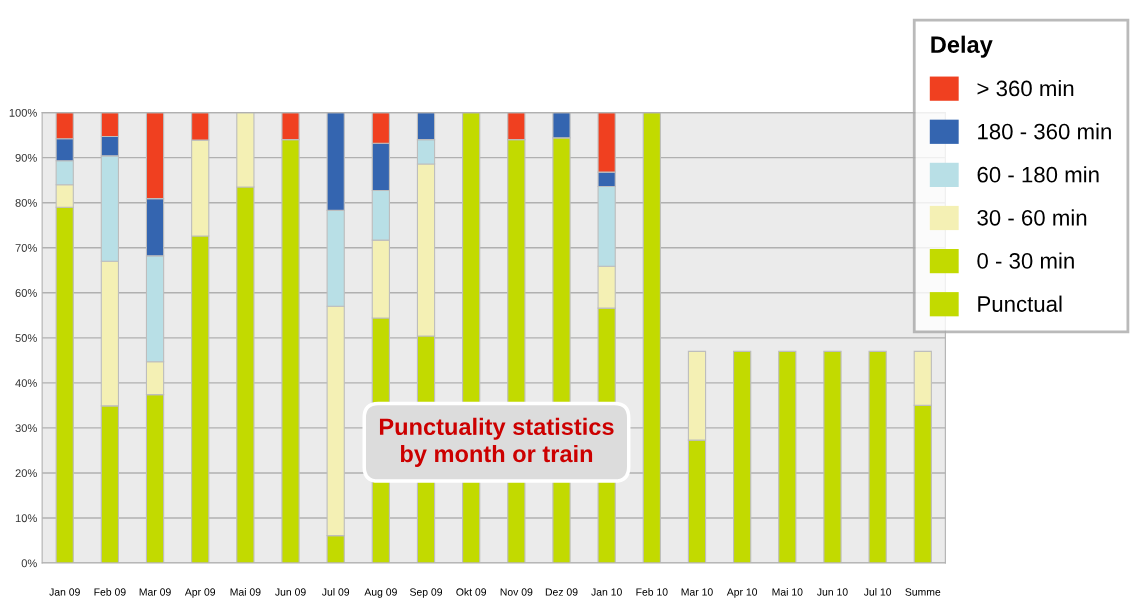 This screenshot has height=599, width=1139. I want to click on legend-label: 60 - 180 min, so click(1038, 174).